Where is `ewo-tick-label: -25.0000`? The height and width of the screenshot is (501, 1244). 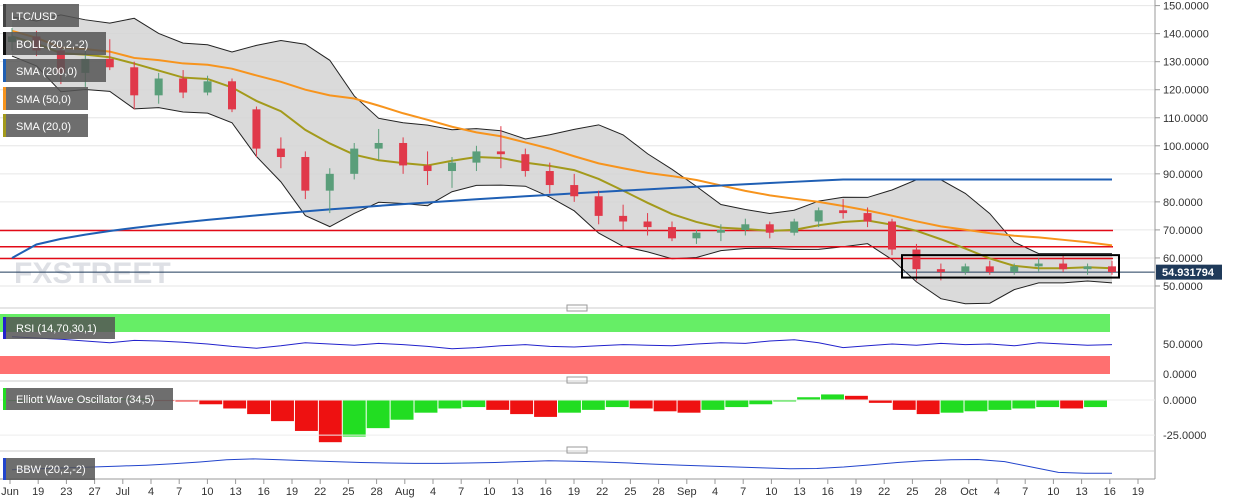
ewo-tick-label: -25.0000 is located at coordinates (1184, 436).